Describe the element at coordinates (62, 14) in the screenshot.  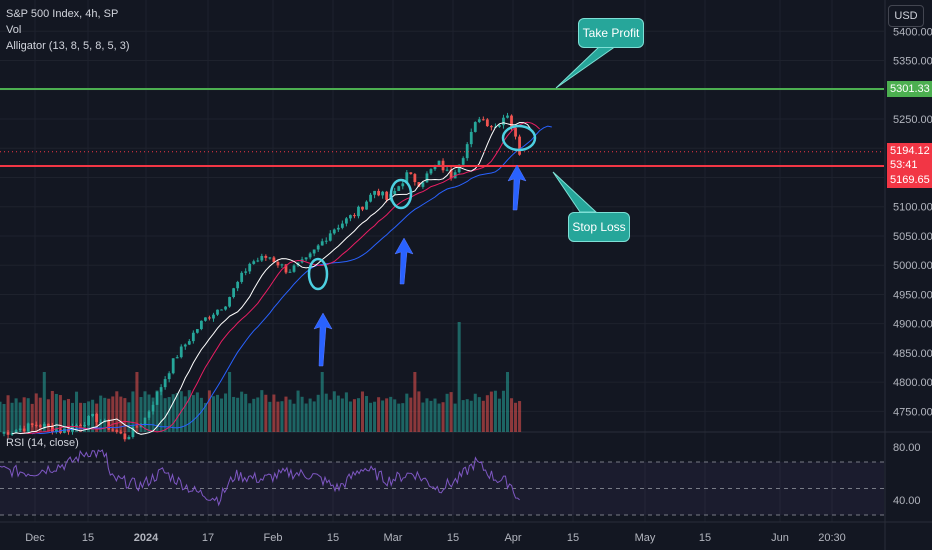
I see `symbol-title: S&P 500 Index, 4h, SP` at that location.